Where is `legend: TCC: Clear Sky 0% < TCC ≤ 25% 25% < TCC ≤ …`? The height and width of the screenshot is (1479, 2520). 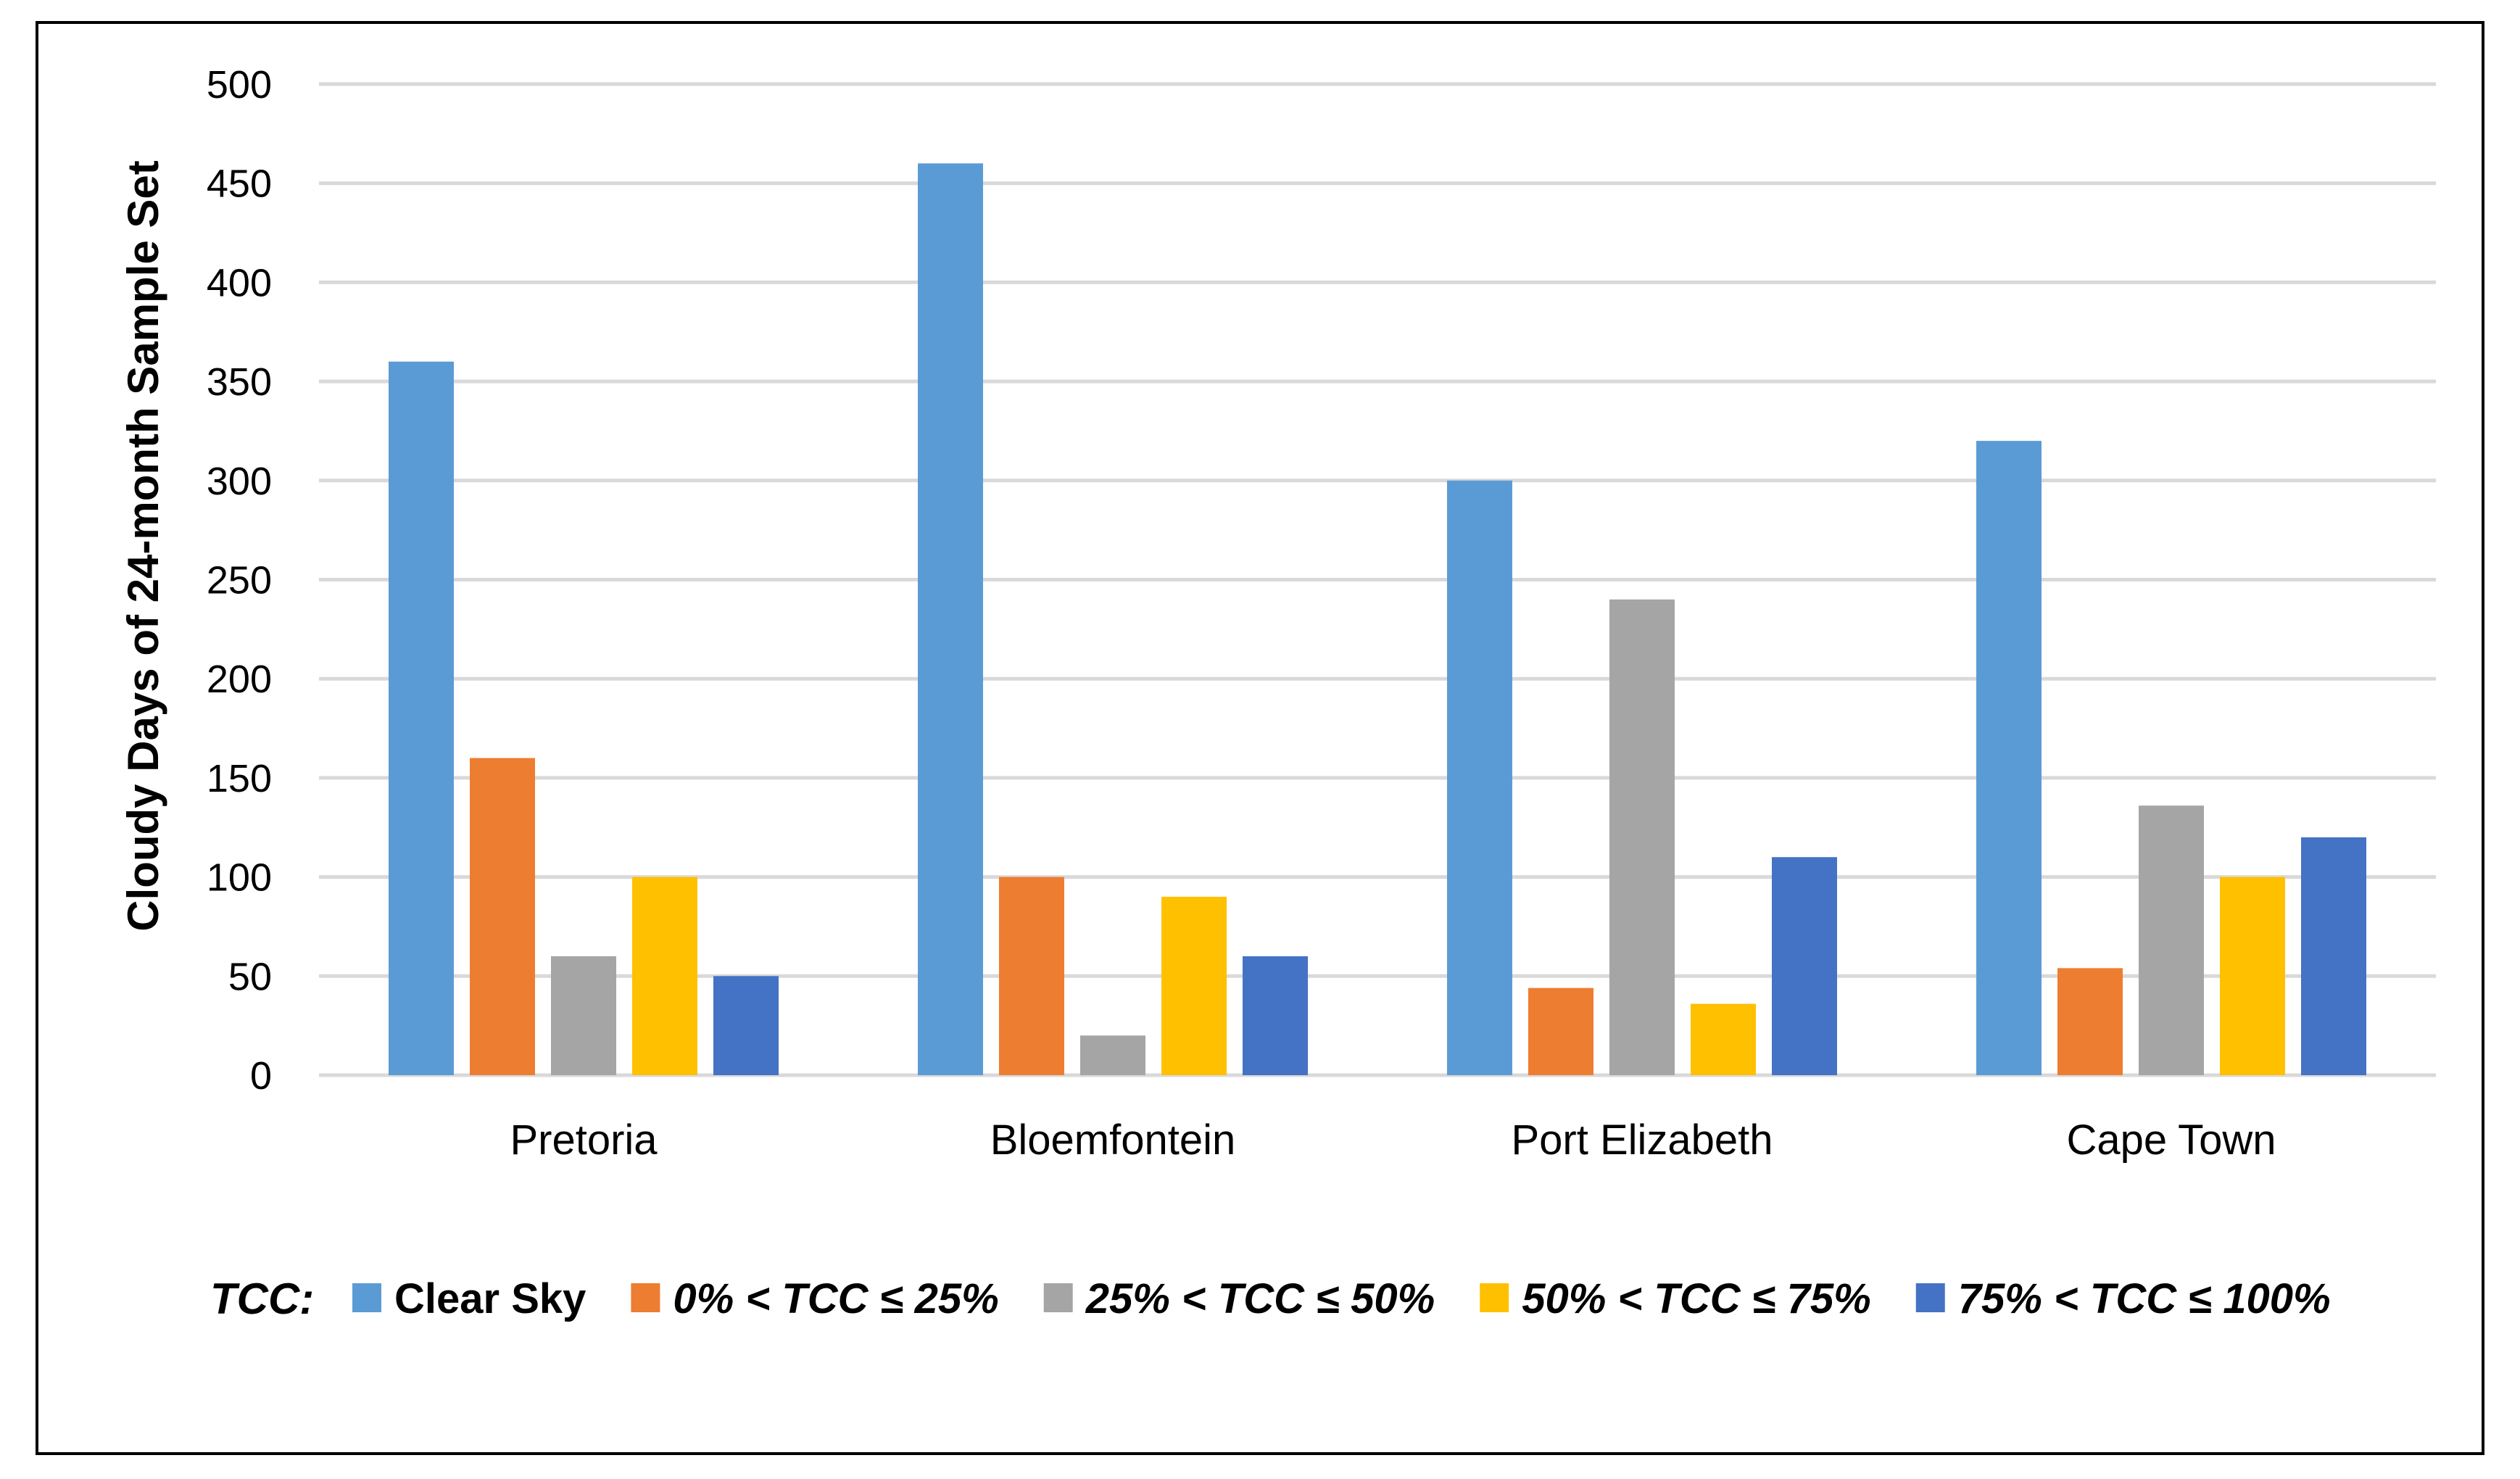 legend: TCC: Clear Sky 0% < TCC ≤ 25% 25% < TCC ≤ … is located at coordinates (1270, 1299).